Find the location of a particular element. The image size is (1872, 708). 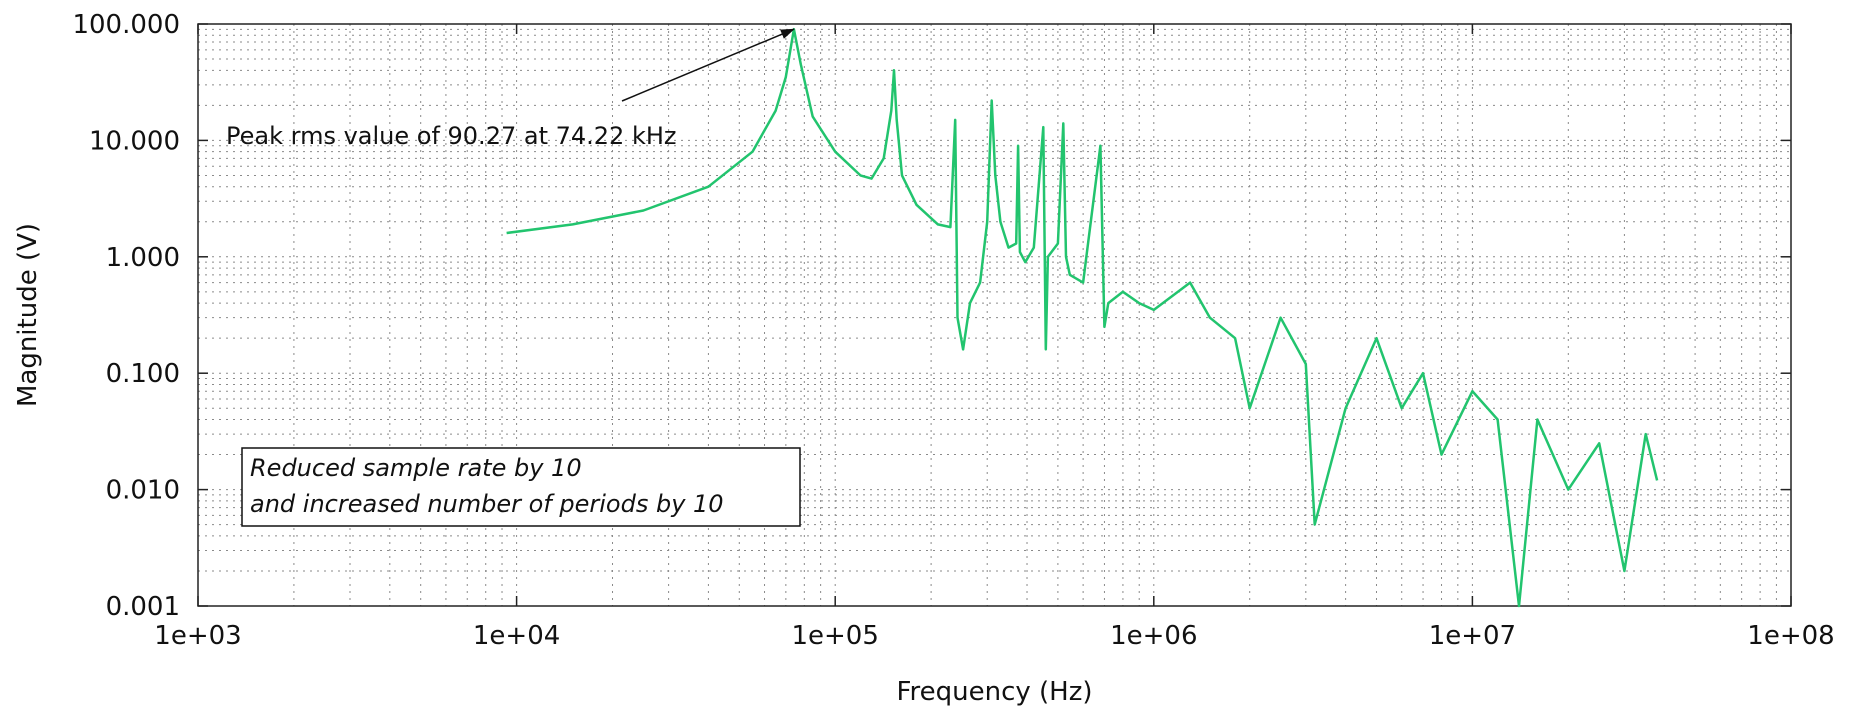

note-line-1: Reduced sample rate by 10 is located at coordinates (416, 468).